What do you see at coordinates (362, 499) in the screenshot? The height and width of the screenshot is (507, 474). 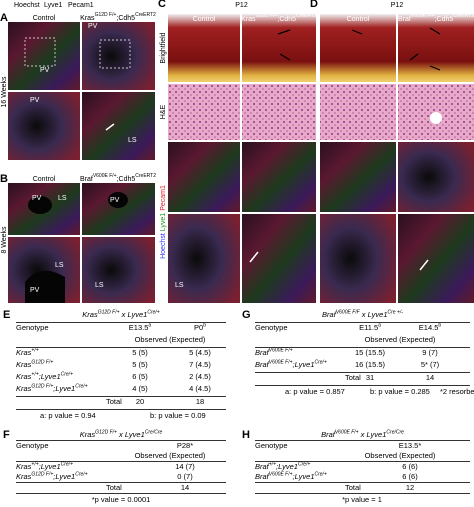 I see `footnote: *p value = 1` at bounding box center [362, 499].